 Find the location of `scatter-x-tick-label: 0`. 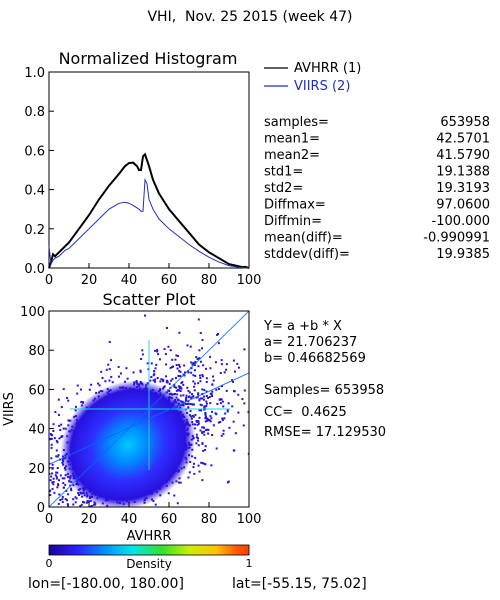

scatter-x-tick-label: 0 is located at coordinates (49, 519).